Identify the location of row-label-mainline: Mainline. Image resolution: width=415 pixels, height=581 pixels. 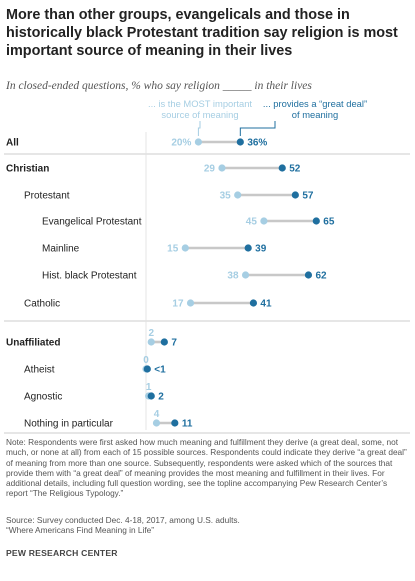
(61, 249).